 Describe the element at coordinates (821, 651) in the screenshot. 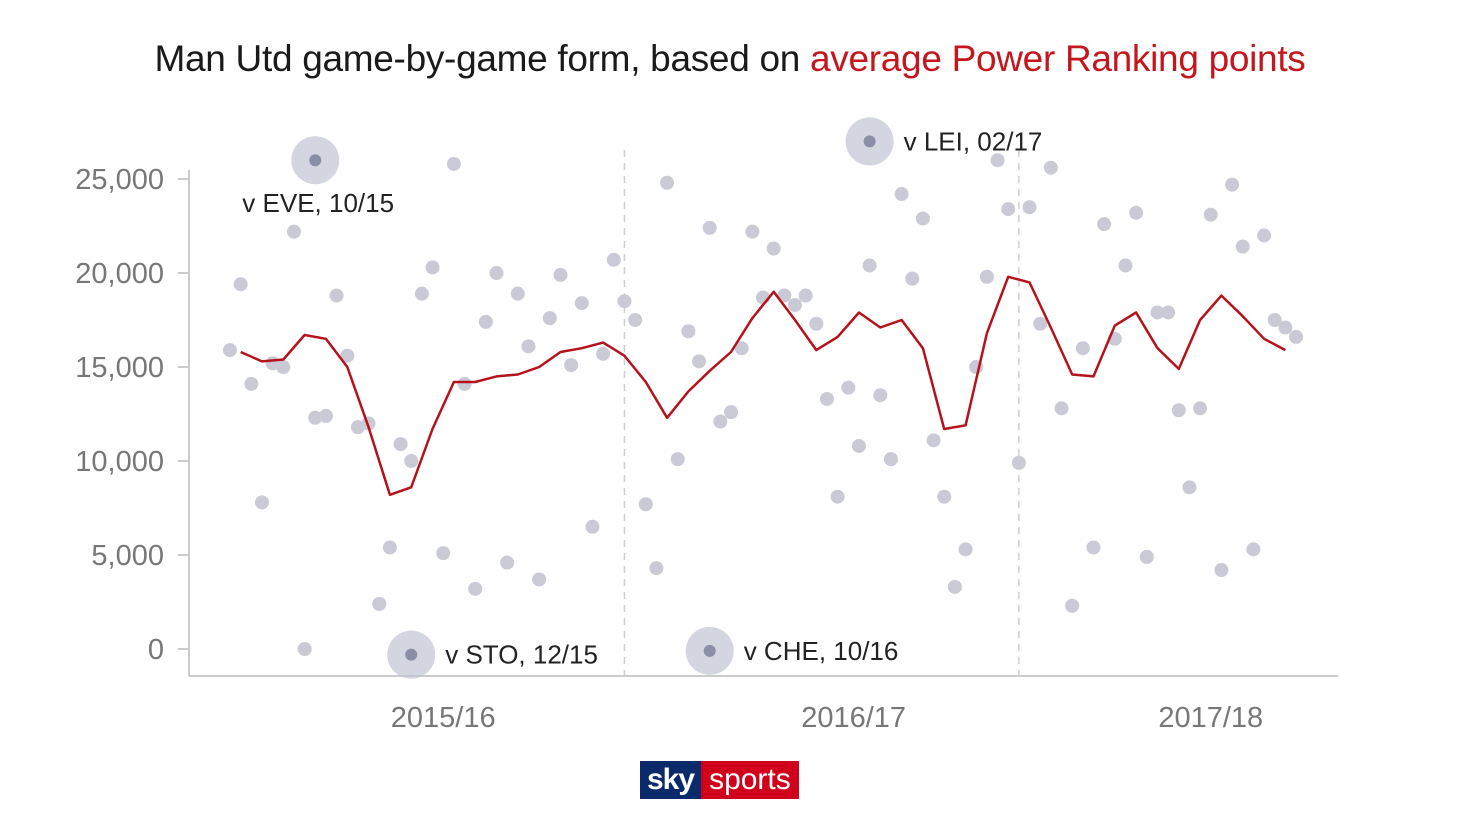

I see `annotation-label: v CHE, 10/16` at that location.